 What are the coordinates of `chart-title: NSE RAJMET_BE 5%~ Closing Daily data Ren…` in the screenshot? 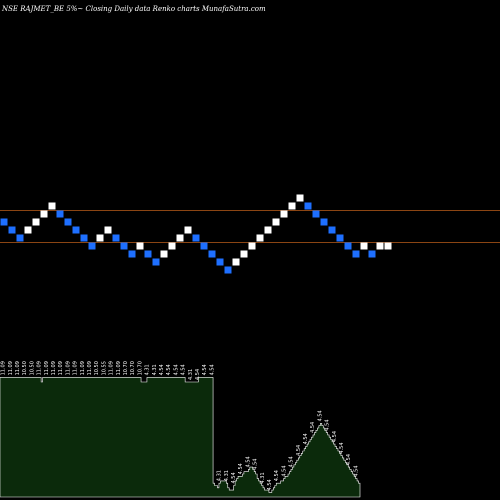 It's located at (133, 9).